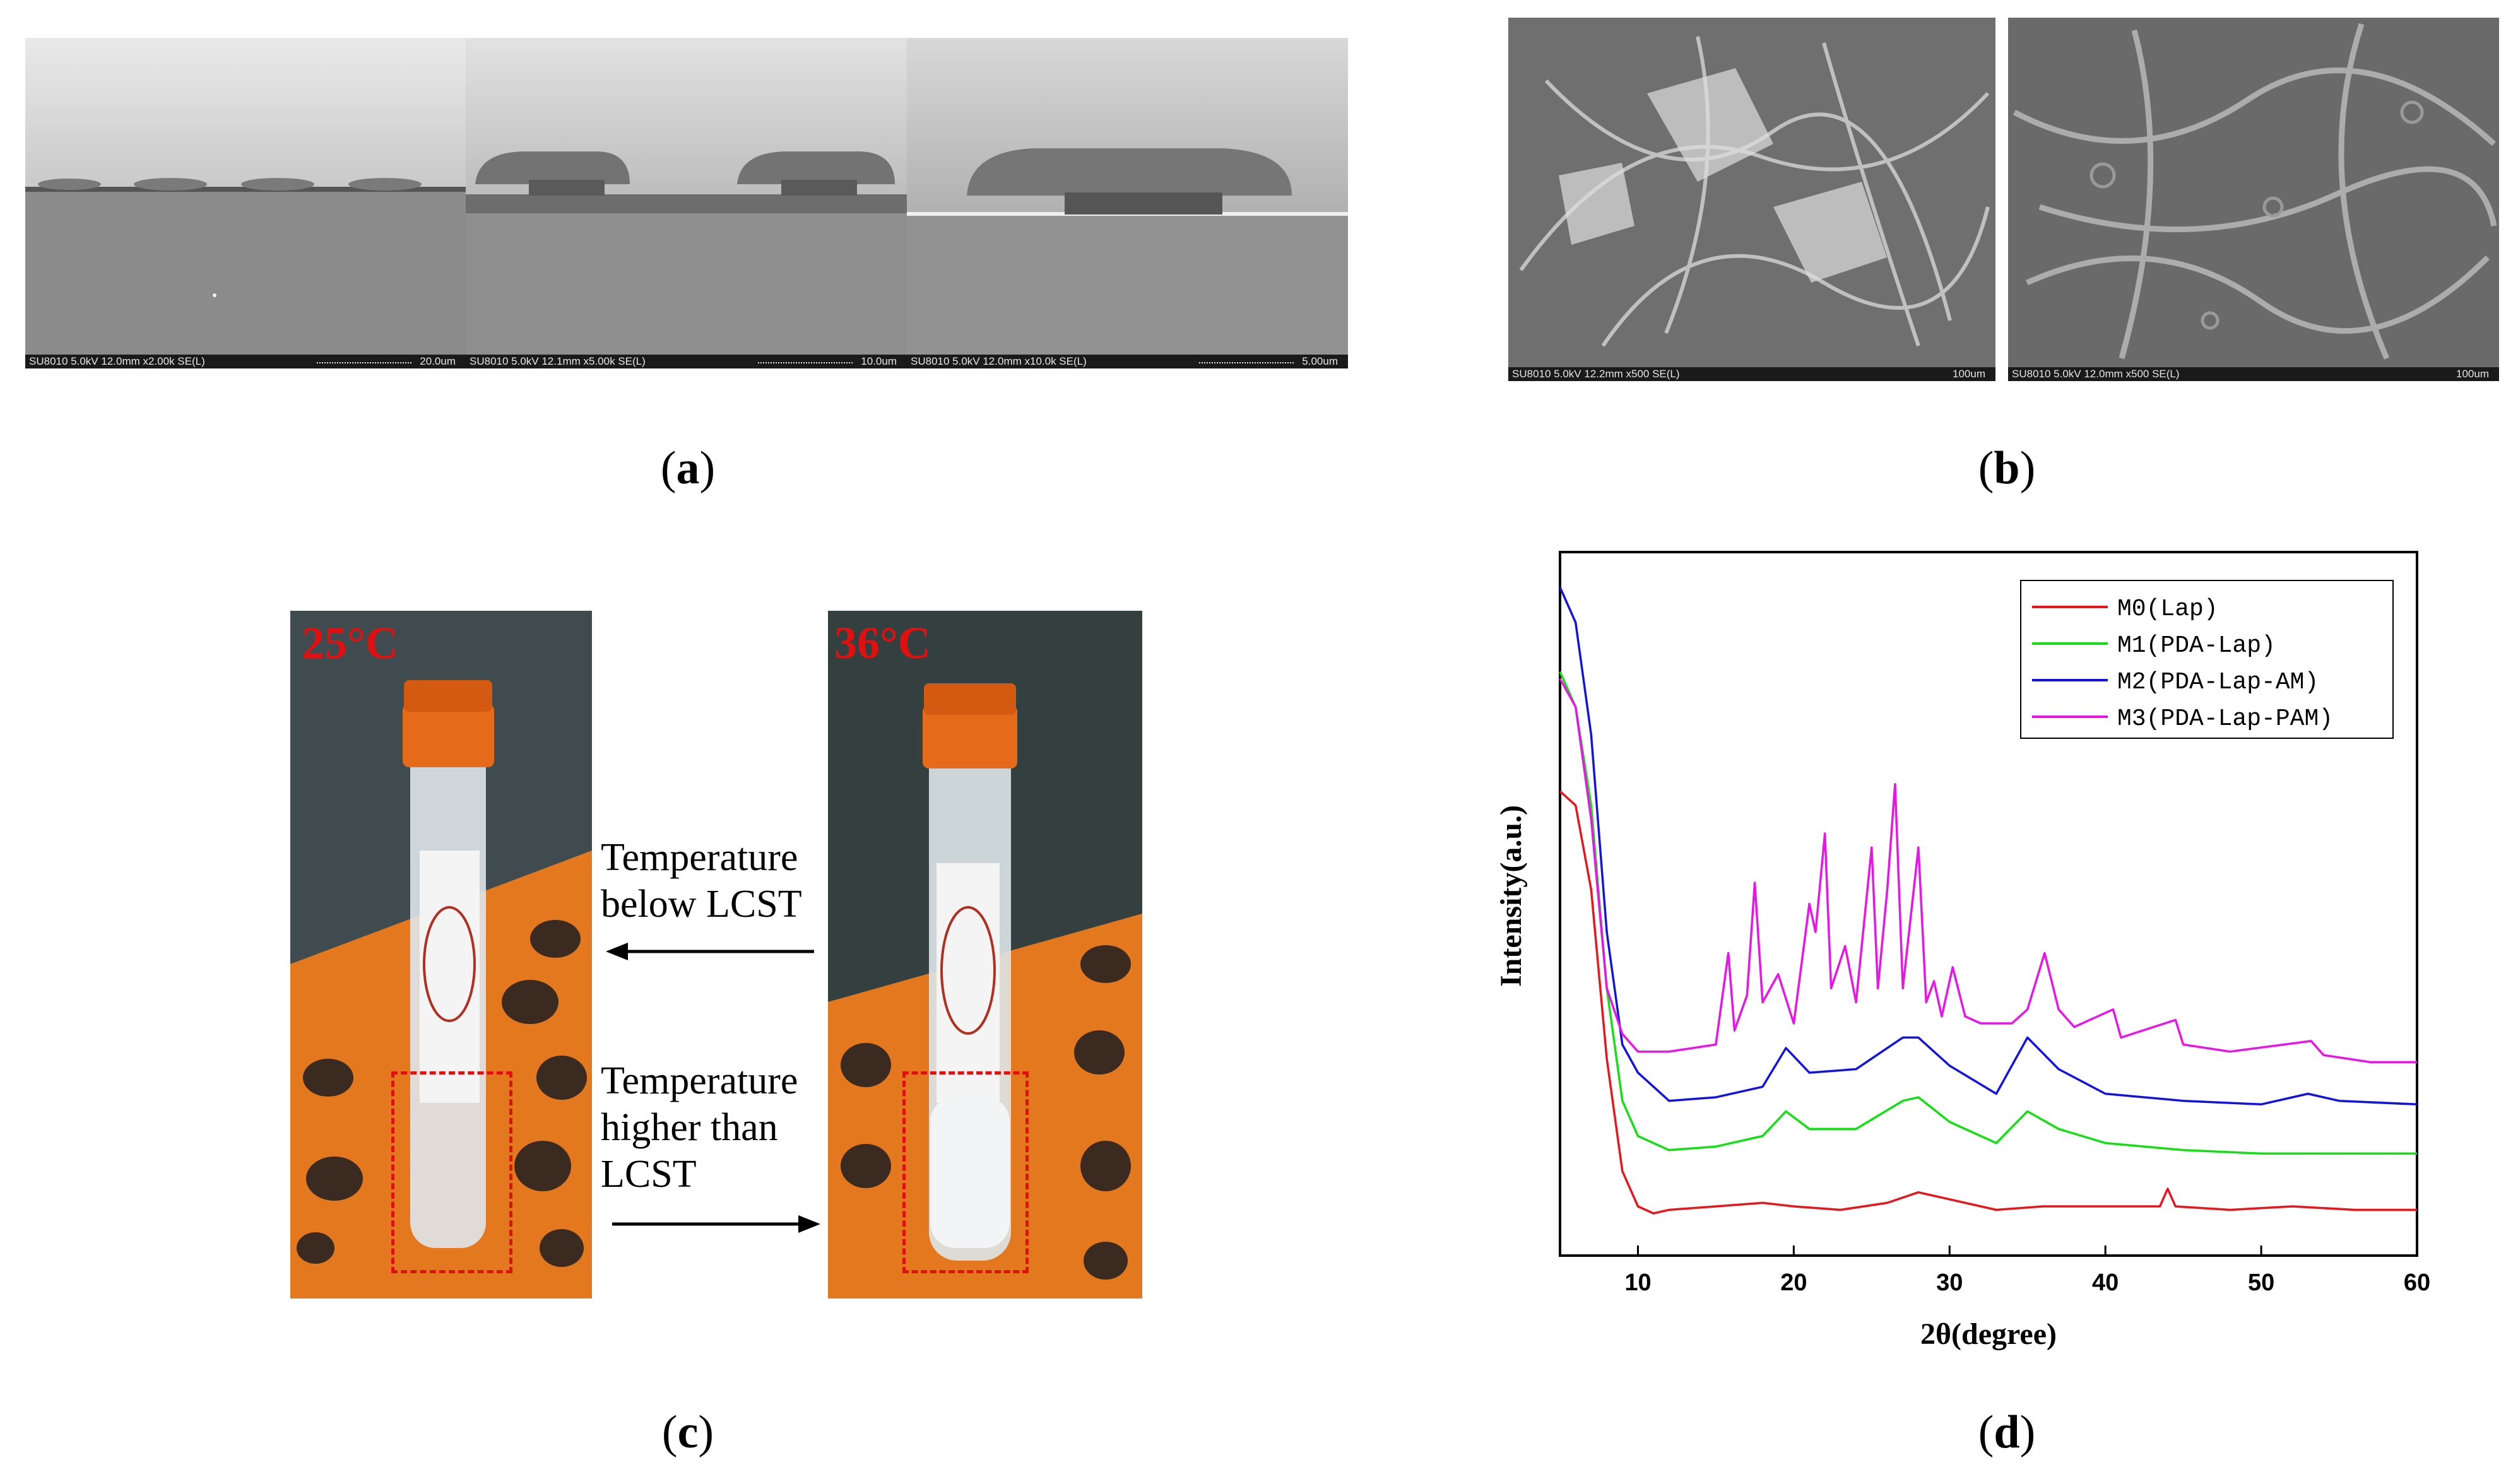  I want to click on sem-a2-picture, so click(686, 197).